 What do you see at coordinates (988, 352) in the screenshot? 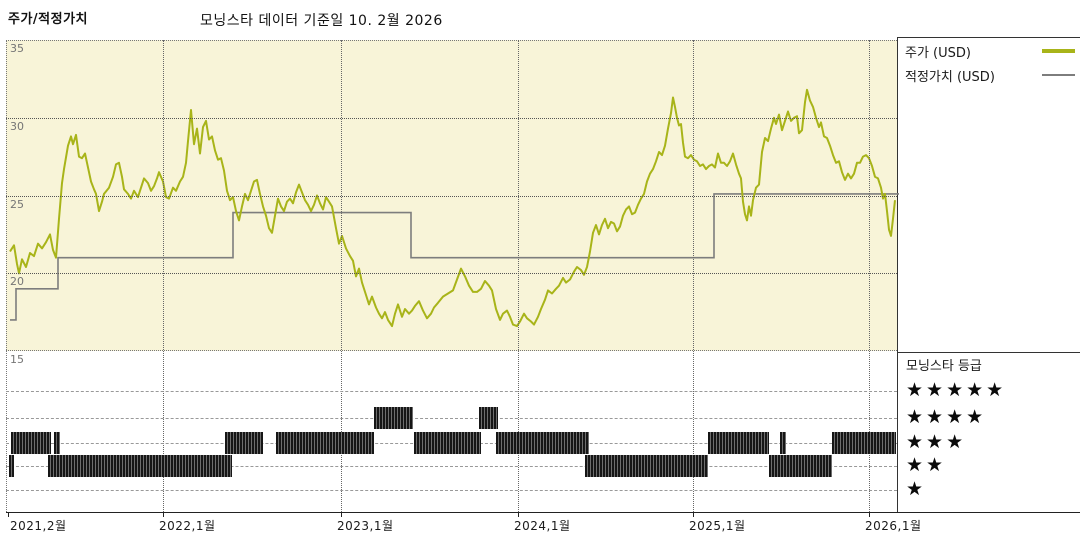
I see `rating-panel-border` at bounding box center [988, 352].